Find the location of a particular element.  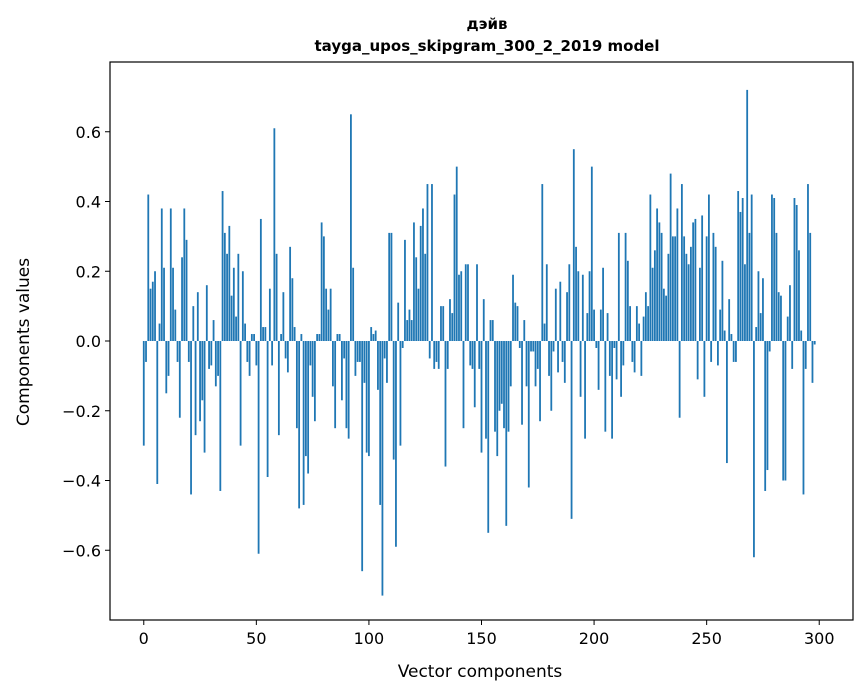

x-axis-label: Vector components is located at coordinates (480, 672).